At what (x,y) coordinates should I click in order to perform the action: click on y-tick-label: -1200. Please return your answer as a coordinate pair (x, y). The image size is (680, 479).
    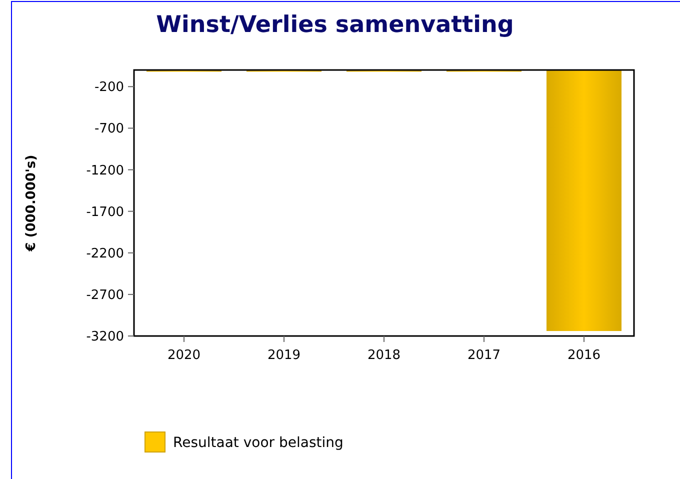
    Looking at the image, I should click on (105, 170).